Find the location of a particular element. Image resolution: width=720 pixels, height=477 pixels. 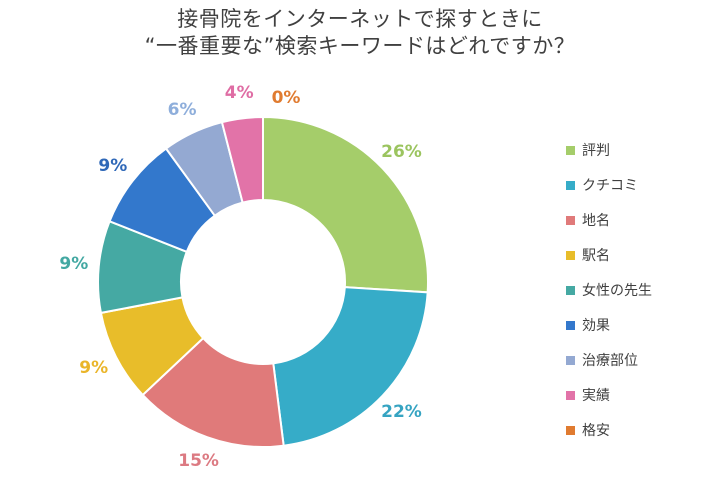

data-label: 22% is located at coordinates (401, 412).